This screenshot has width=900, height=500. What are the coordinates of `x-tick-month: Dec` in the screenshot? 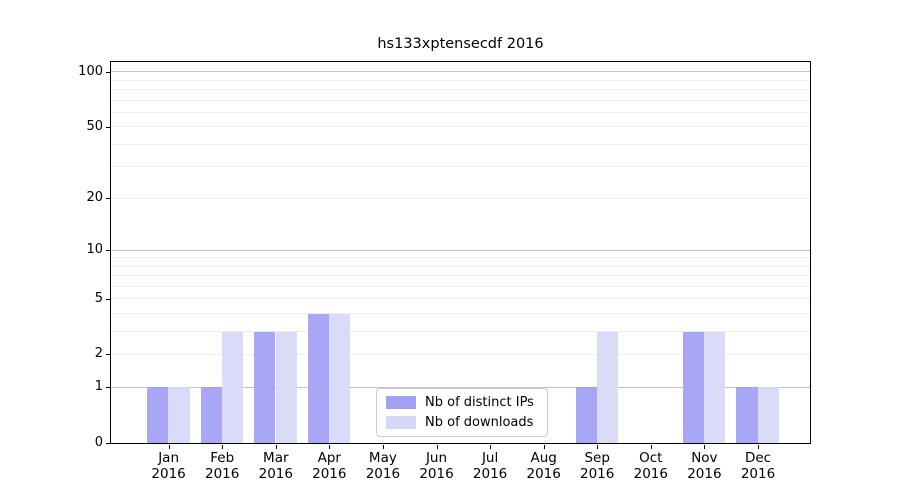 It's located at (758, 458).